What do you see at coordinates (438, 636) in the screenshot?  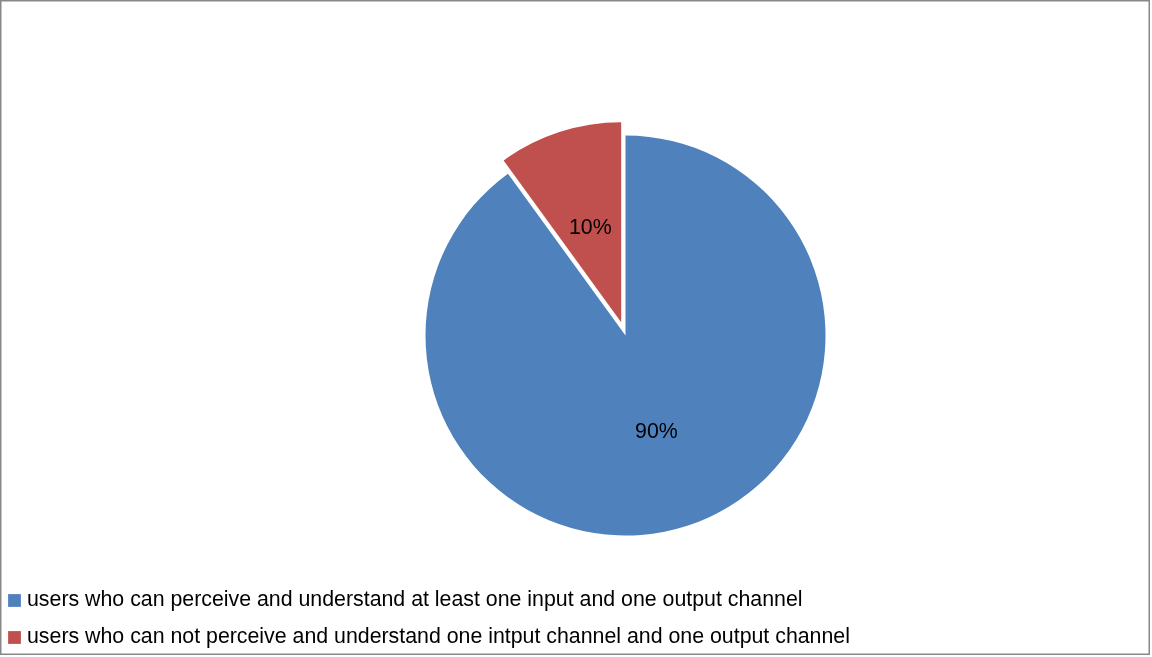 I see `legend-label: users who can not perceive and understand one intput channel and one output channel` at bounding box center [438, 636].